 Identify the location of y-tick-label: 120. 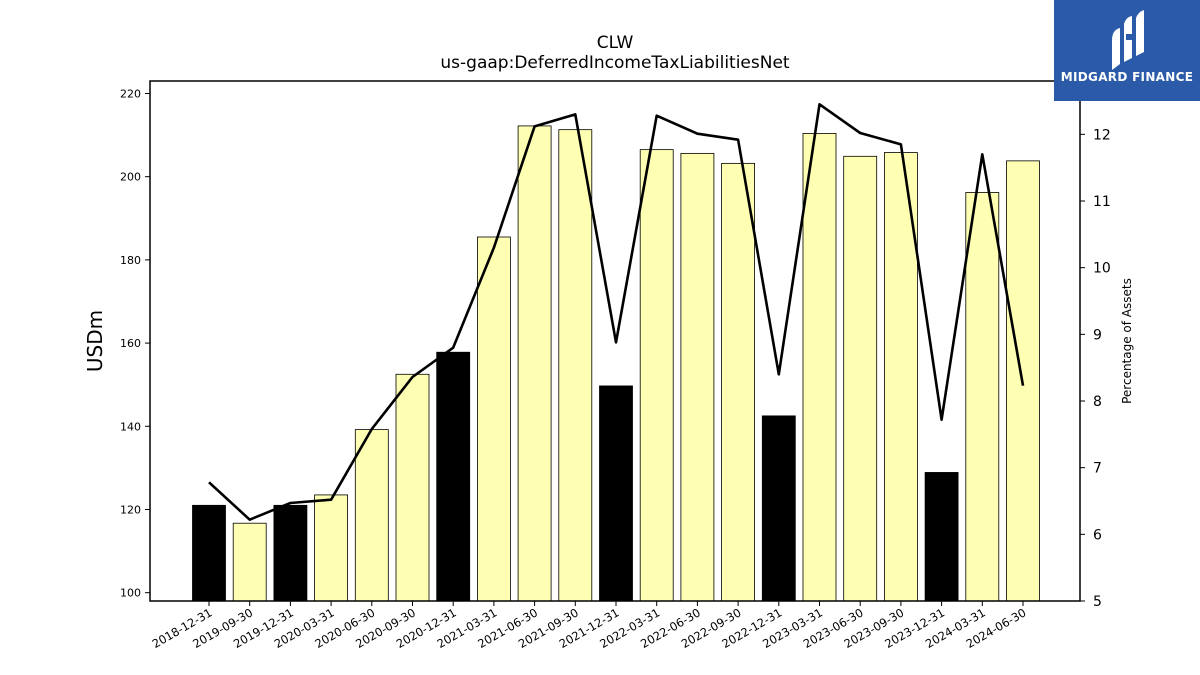
(130, 509).